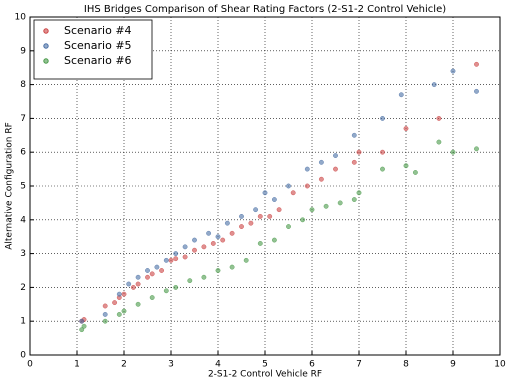 Image resolution: width=506 pixels, height=384 pixels. I want to click on y-tick-label: 8, so click(23, 85).